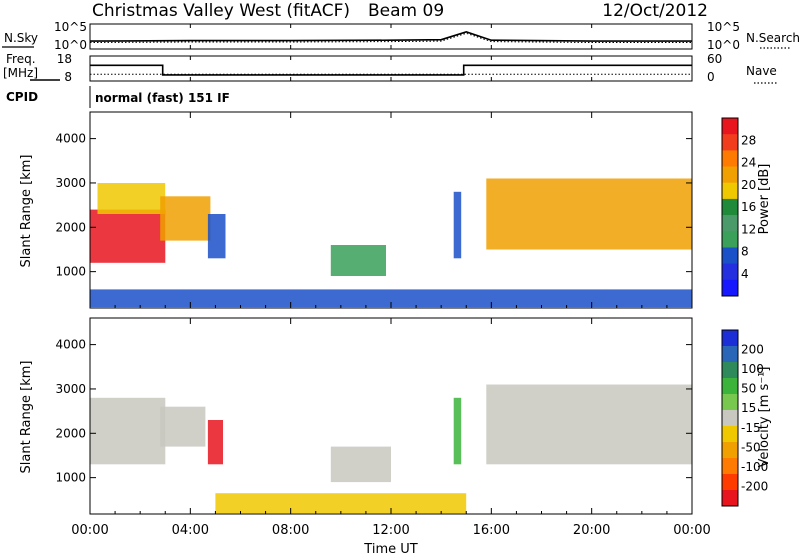  I want to click on velocity-ylabel: Slant Range [km], so click(26, 417).